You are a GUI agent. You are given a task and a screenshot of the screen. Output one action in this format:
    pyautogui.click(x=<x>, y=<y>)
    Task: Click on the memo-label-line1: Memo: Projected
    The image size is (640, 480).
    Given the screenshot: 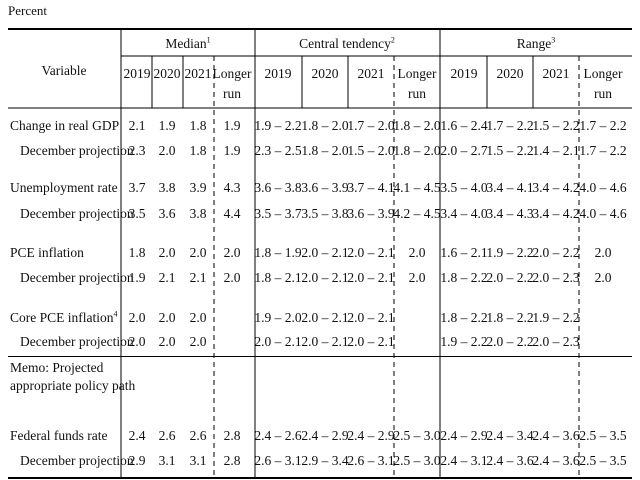 What is the action you would take?
    pyautogui.click(x=57, y=367)
    